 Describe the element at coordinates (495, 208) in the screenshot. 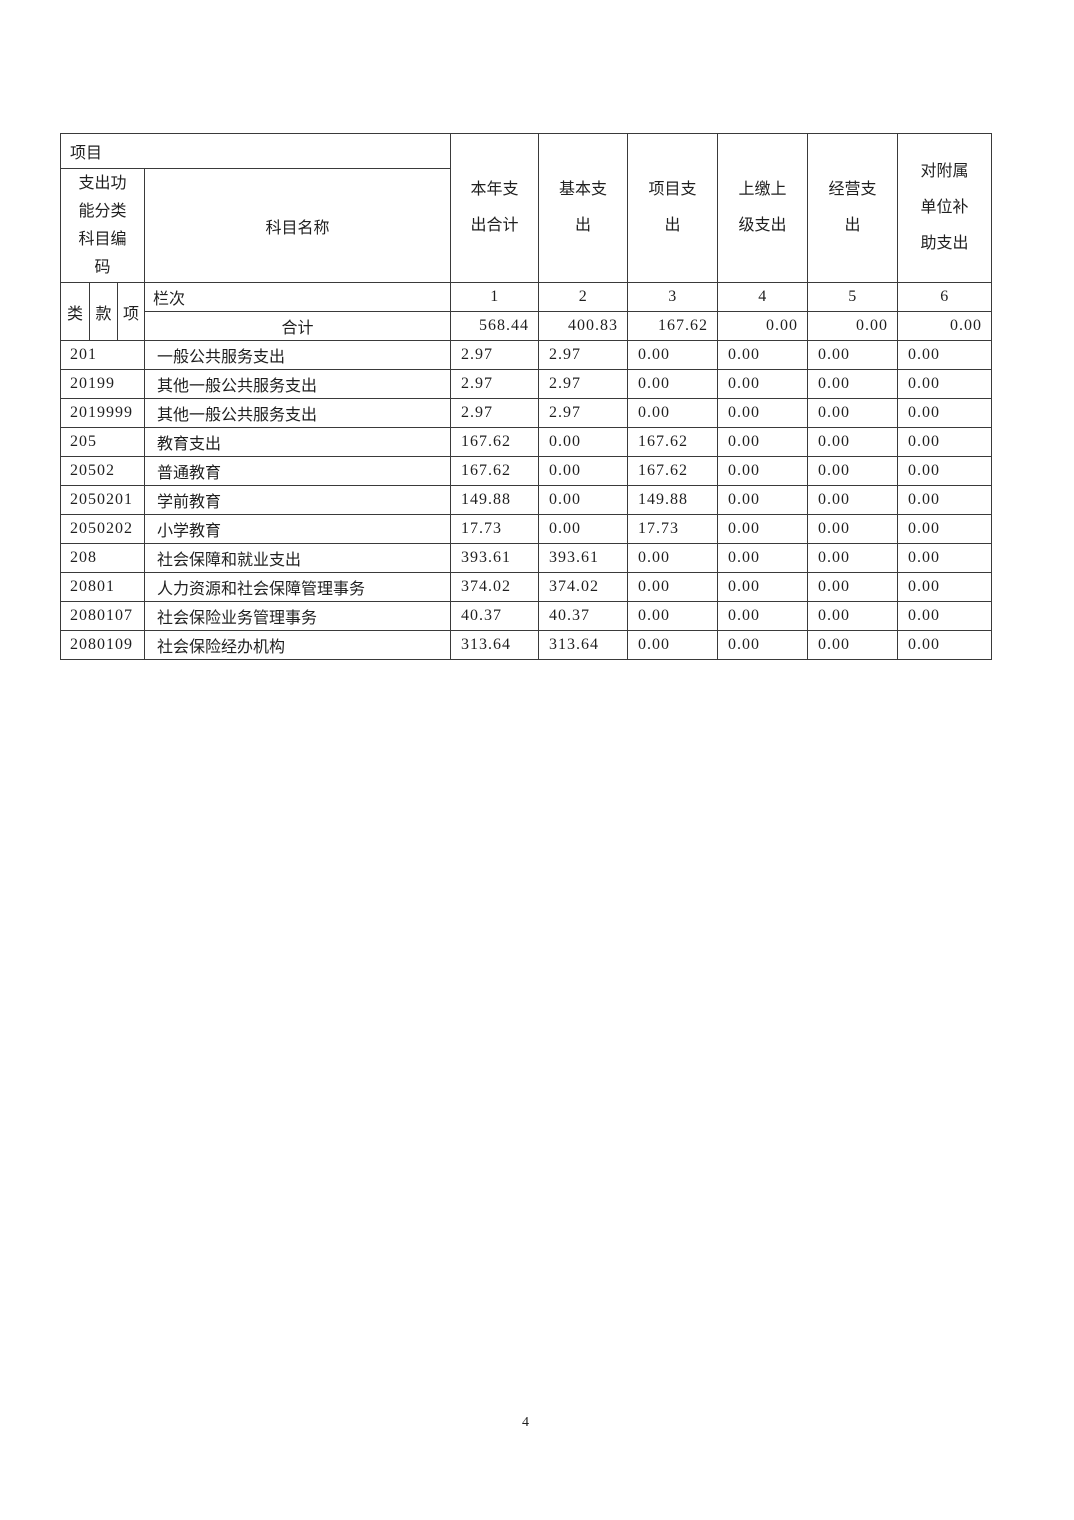

I see `column-header-current-year-total: 本年支 出合计` at that location.